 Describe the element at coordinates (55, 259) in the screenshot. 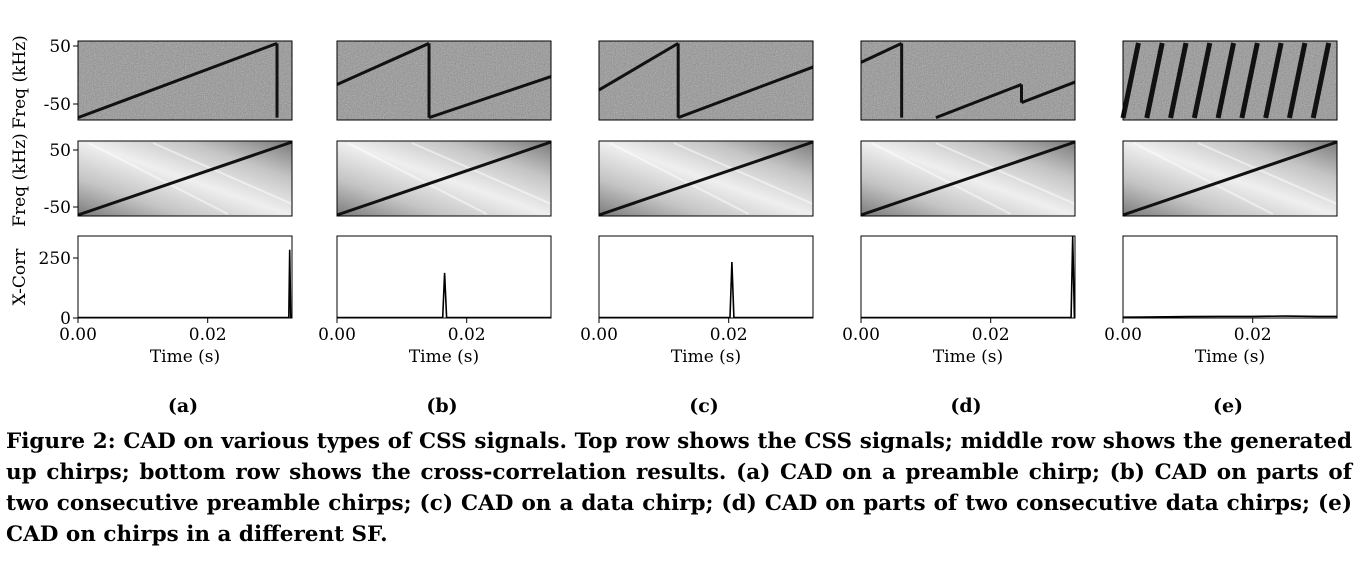

I see `xcorr-tick-250: 250` at that location.